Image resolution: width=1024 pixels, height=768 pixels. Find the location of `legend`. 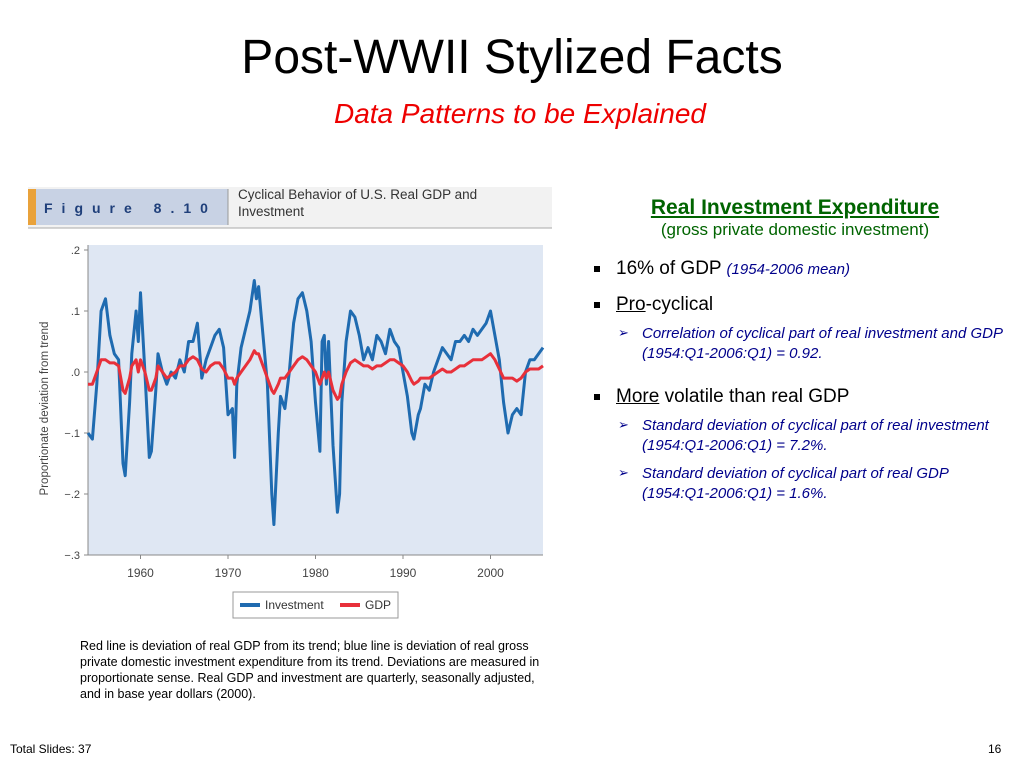

legend is located at coordinates (315, 605).